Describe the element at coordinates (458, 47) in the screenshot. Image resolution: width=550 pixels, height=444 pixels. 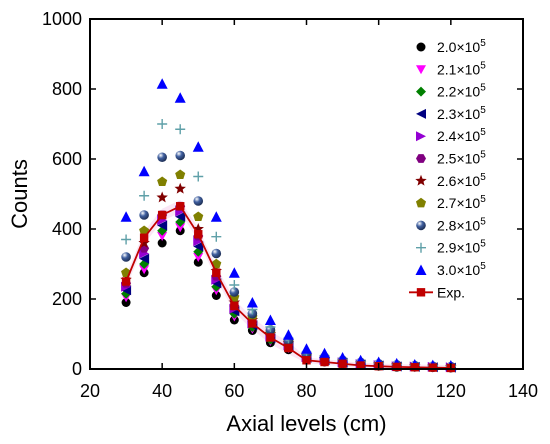
I see `legend-label-base: 2.0×10` at that location.